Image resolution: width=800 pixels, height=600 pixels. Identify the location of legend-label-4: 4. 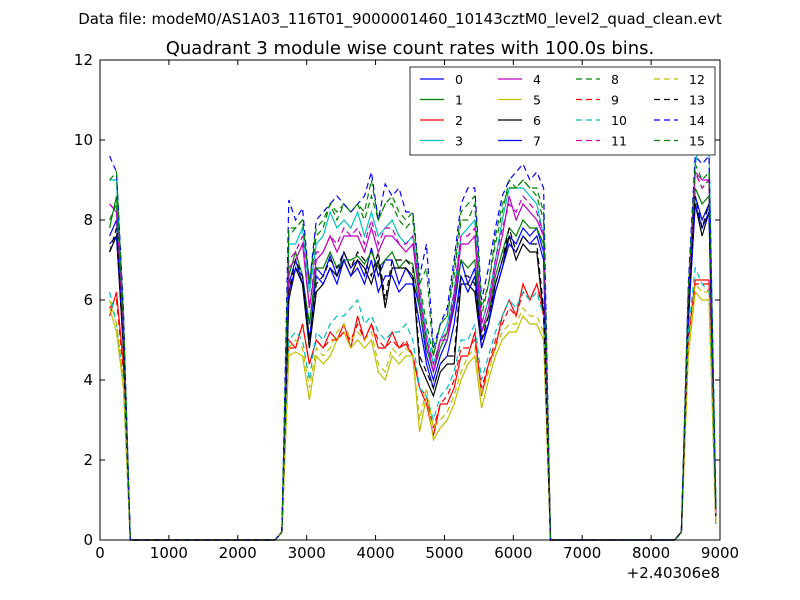
(537, 79).